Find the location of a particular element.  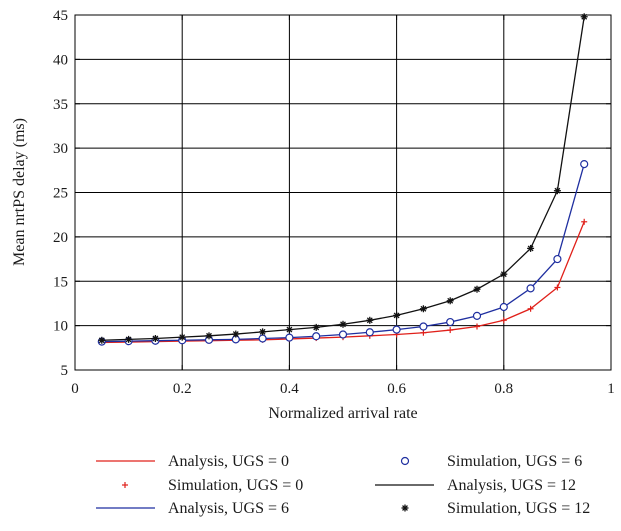

x-tick-label: 0.6 is located at coordinates (396, 389).